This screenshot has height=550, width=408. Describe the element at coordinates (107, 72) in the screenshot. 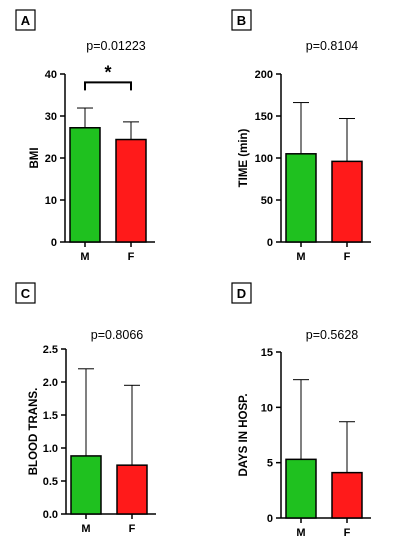

I see `significance-marker: *` at that location.